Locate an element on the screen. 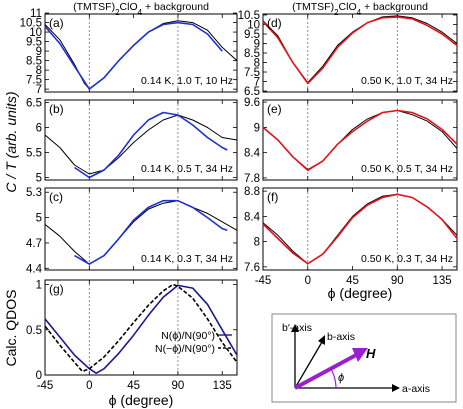 The image size is (463, 409). y-tick-label: 0 is located at coordinates (39, 376).